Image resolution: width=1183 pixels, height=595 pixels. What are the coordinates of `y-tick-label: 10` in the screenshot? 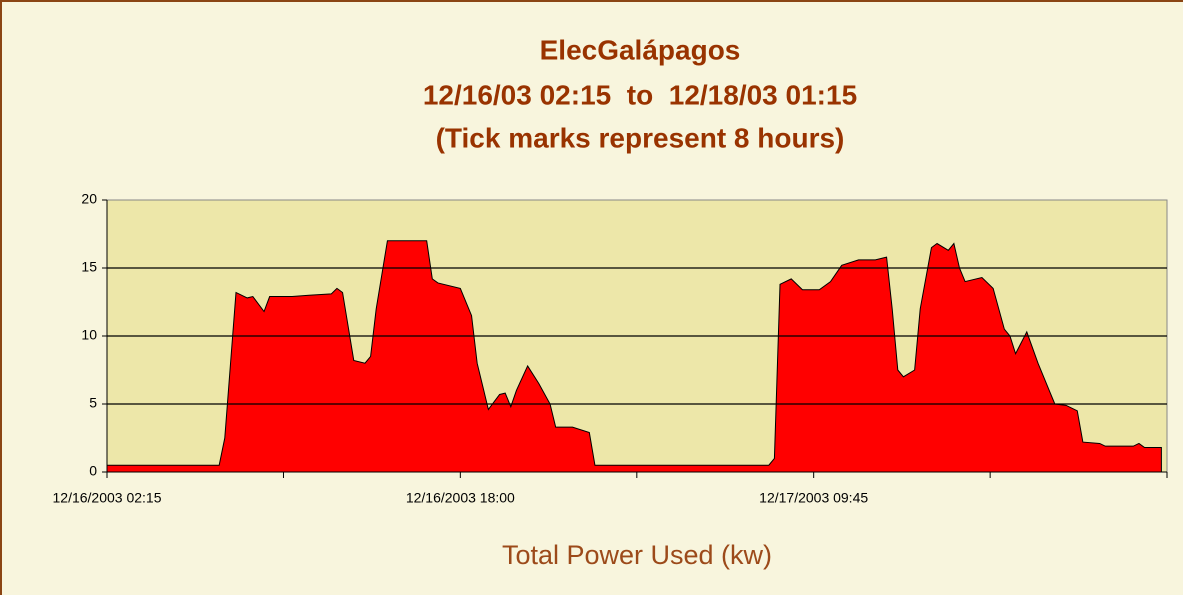 It's located at (89, 335).